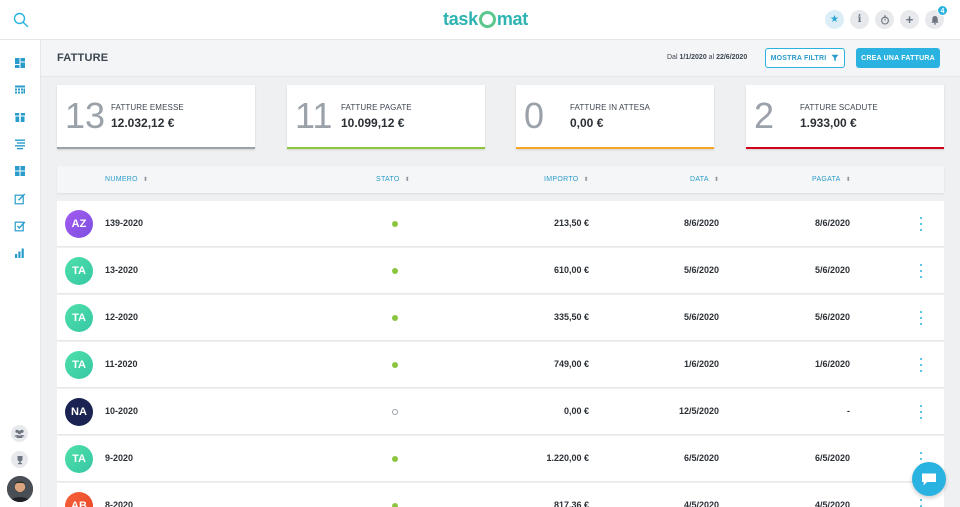 The image size is (960, 507). I want to click on stat-amount: 0,00 €, so click(587, 123).